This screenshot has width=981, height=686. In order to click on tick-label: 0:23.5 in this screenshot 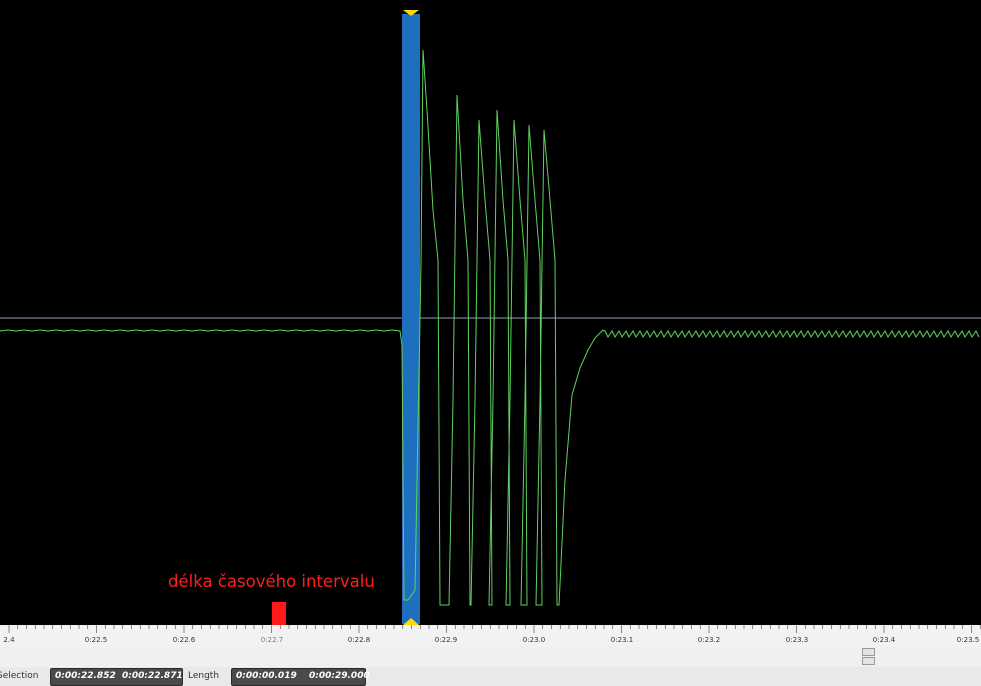, I will do `click(968, 640)`.